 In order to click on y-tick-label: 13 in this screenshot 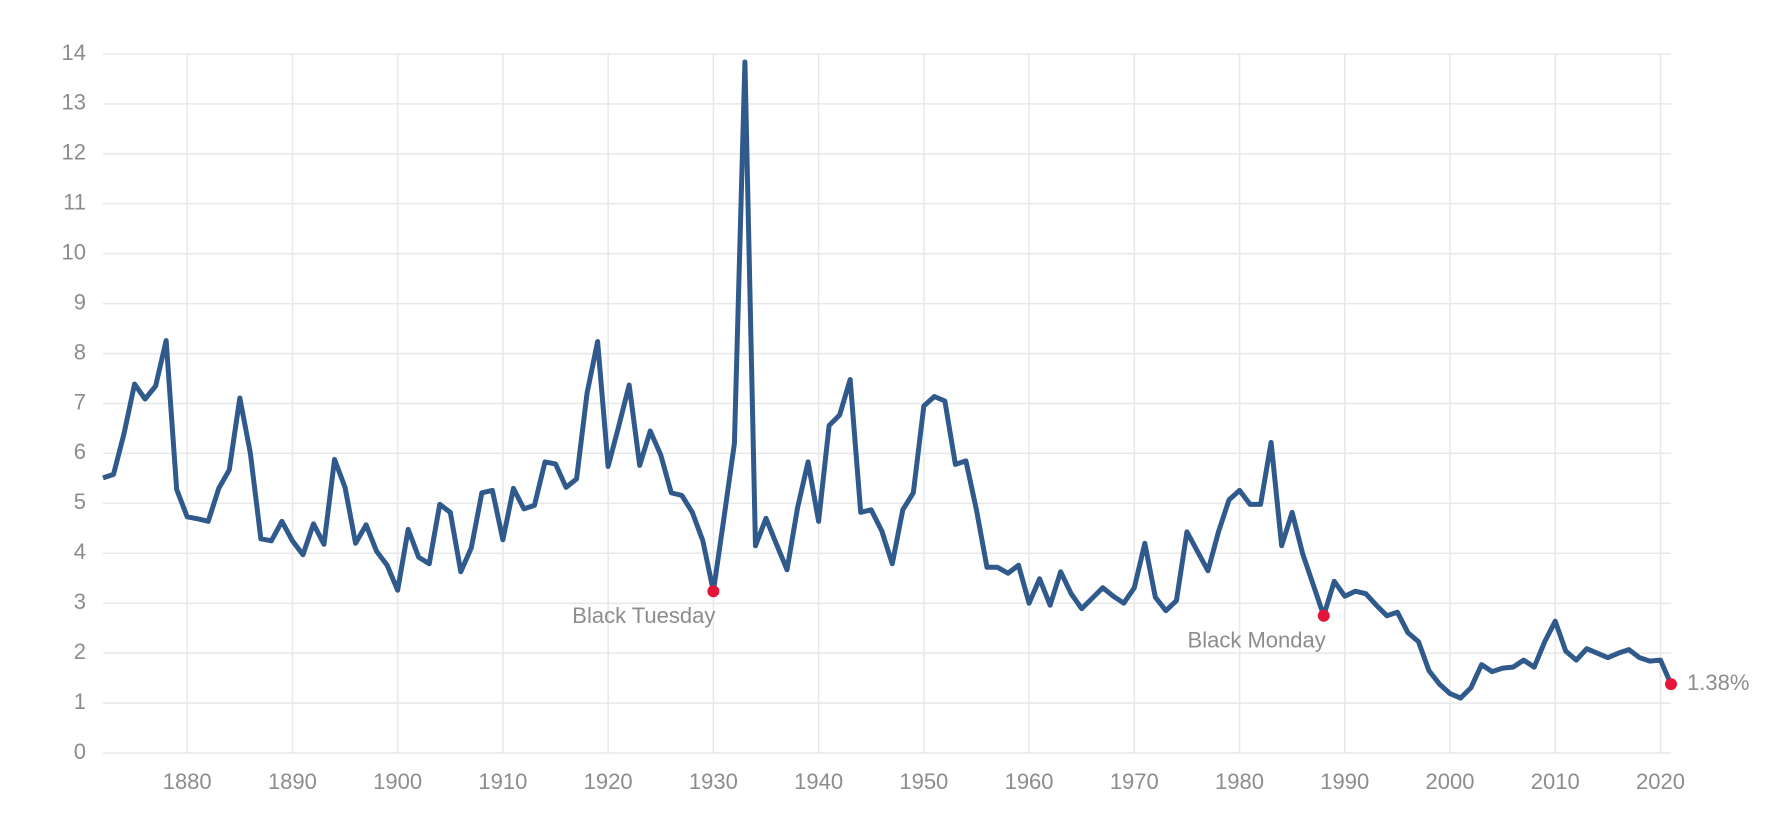, I will do `click(74, 102)`.